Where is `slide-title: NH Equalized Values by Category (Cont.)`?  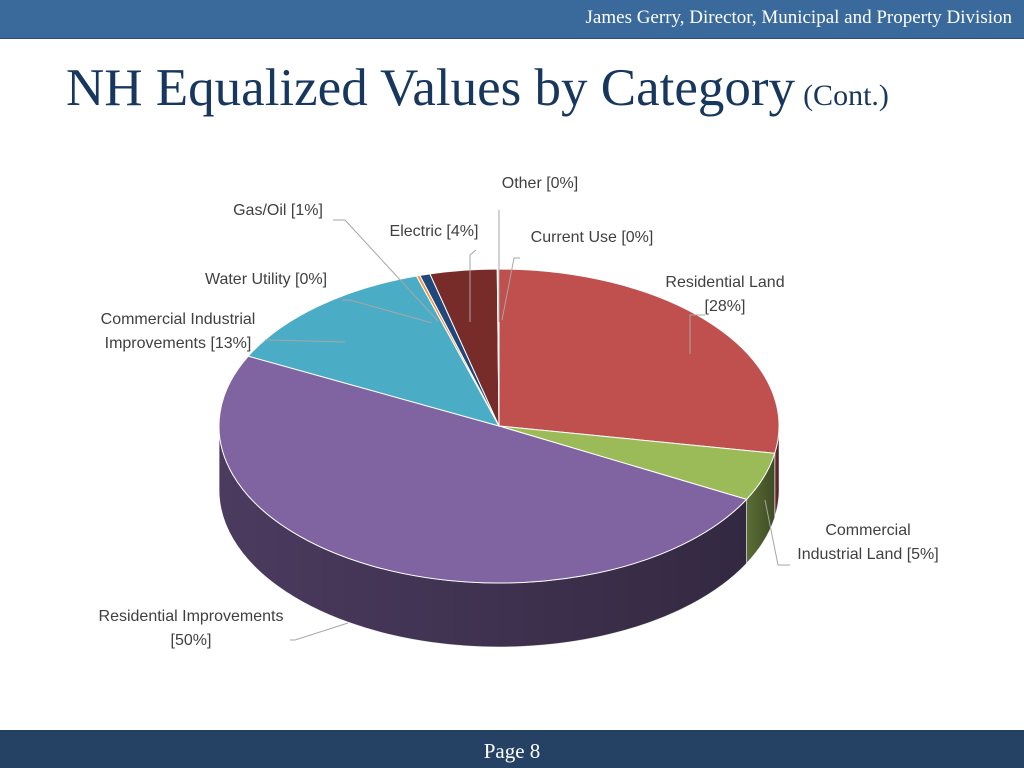 slide-title: NH Equalized Values by Category (Cont.) is located at coordinates (477, 88).